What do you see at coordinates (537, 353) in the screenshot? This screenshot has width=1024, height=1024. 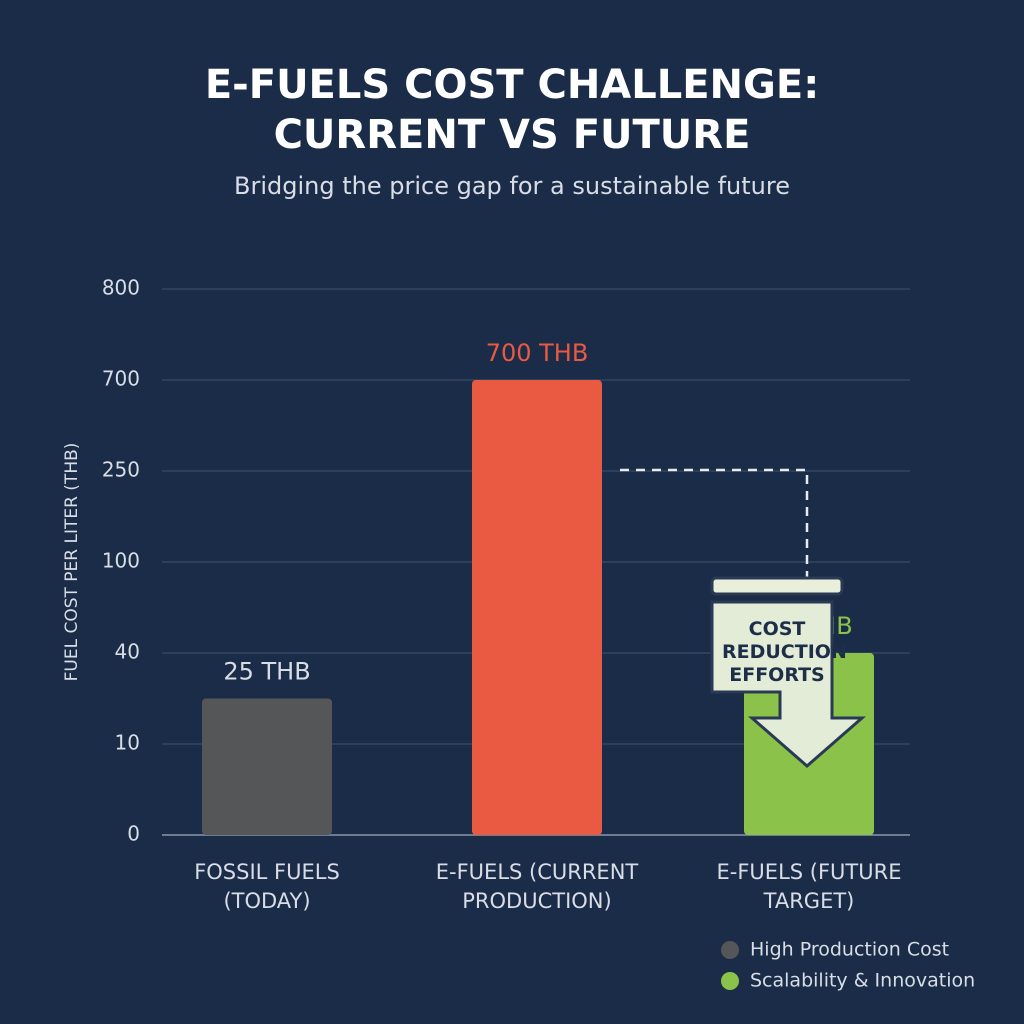 I see `value-label: 700 THB` at bounding box center [537, 353].